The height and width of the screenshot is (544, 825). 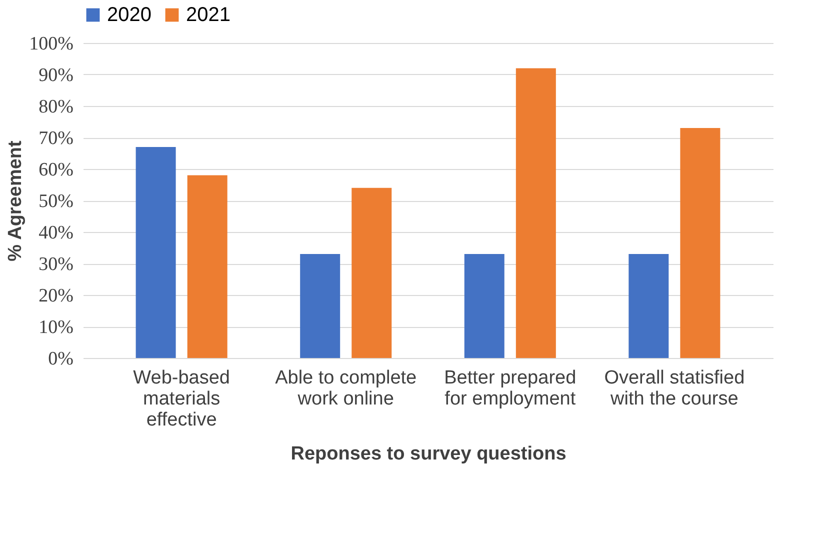 I want to click on x-tick-label: Better prepared for employment, so click(x=510, y=389).